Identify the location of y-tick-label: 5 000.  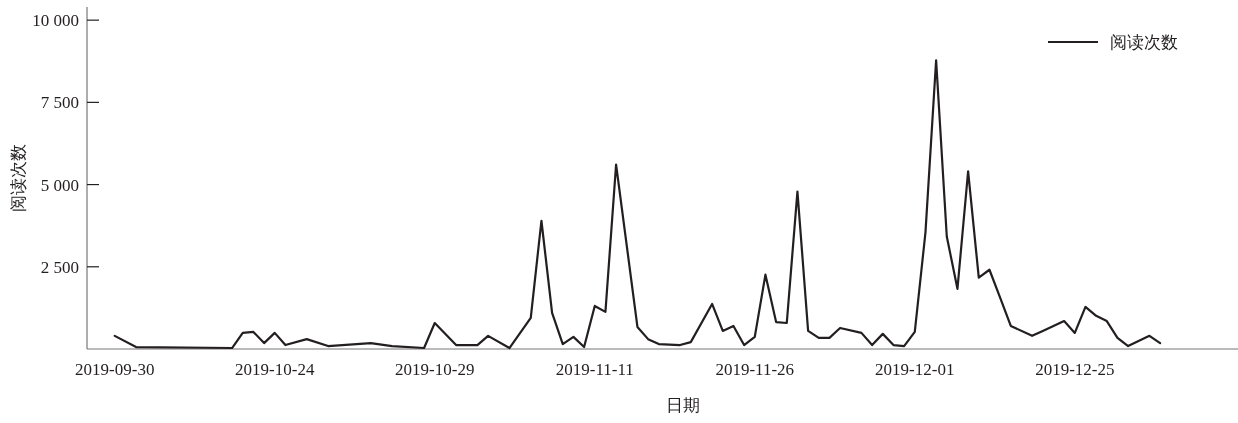
(59, 185).